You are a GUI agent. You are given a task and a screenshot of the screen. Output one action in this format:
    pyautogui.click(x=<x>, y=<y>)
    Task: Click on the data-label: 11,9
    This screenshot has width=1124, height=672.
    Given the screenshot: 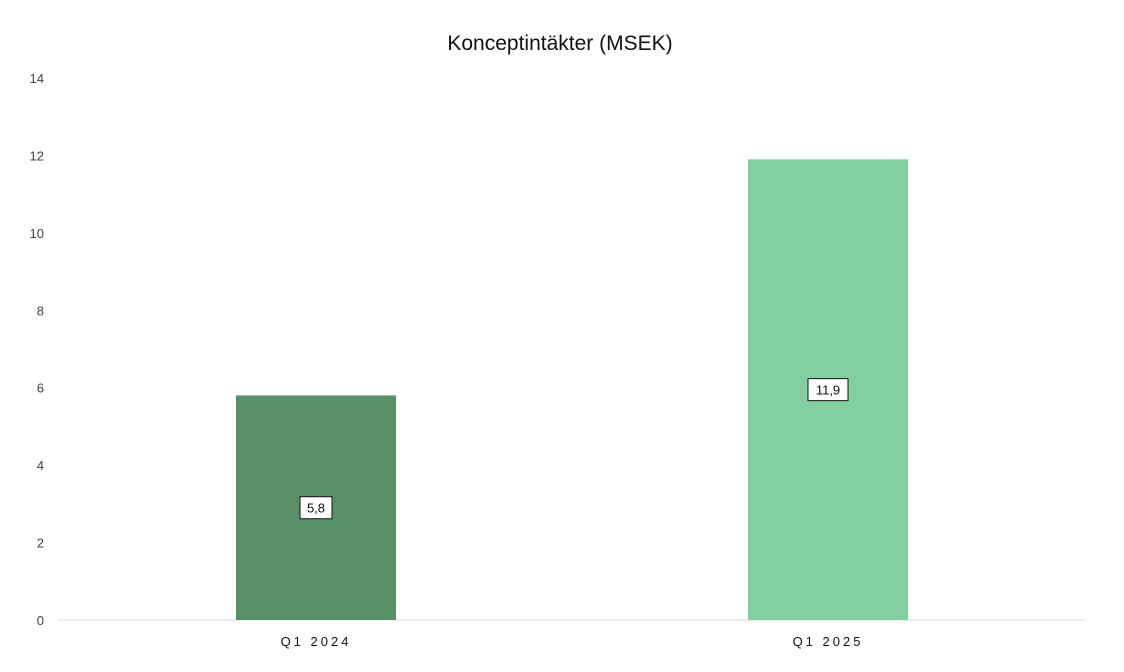 What is the action you would take?
    pyautogui.click(x=828, y=390)
    